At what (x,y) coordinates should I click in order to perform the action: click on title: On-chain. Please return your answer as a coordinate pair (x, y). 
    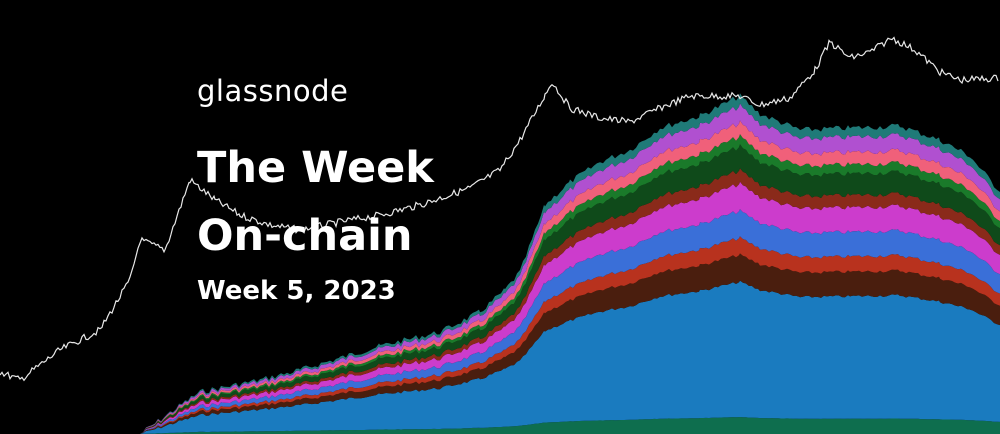
    Looking at the image, I should click on (305, 236).